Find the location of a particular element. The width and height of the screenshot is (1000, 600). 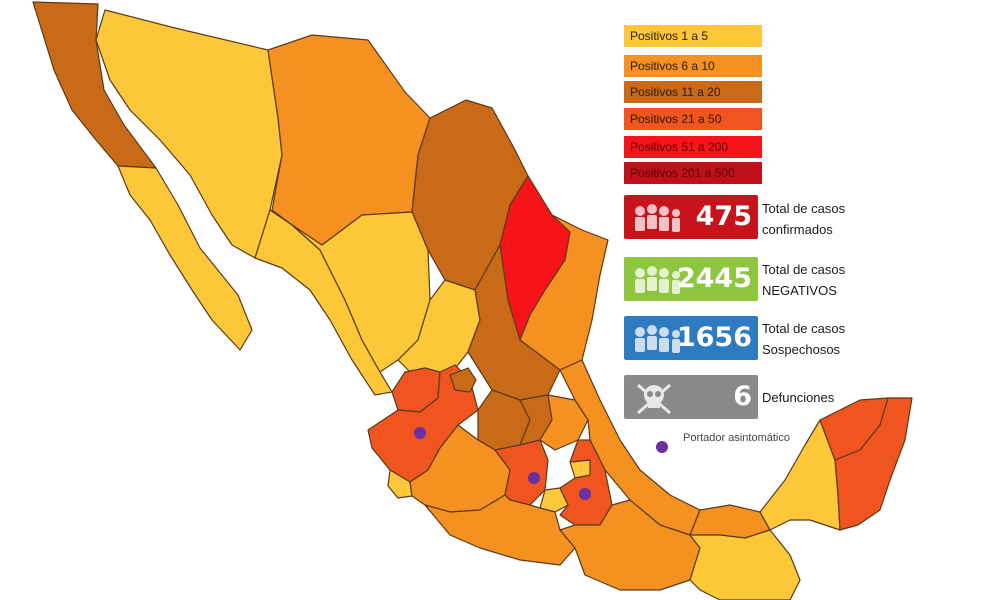

legend-item-51-200: Positivos 51 a 200 is located at coordinates (693, 147).